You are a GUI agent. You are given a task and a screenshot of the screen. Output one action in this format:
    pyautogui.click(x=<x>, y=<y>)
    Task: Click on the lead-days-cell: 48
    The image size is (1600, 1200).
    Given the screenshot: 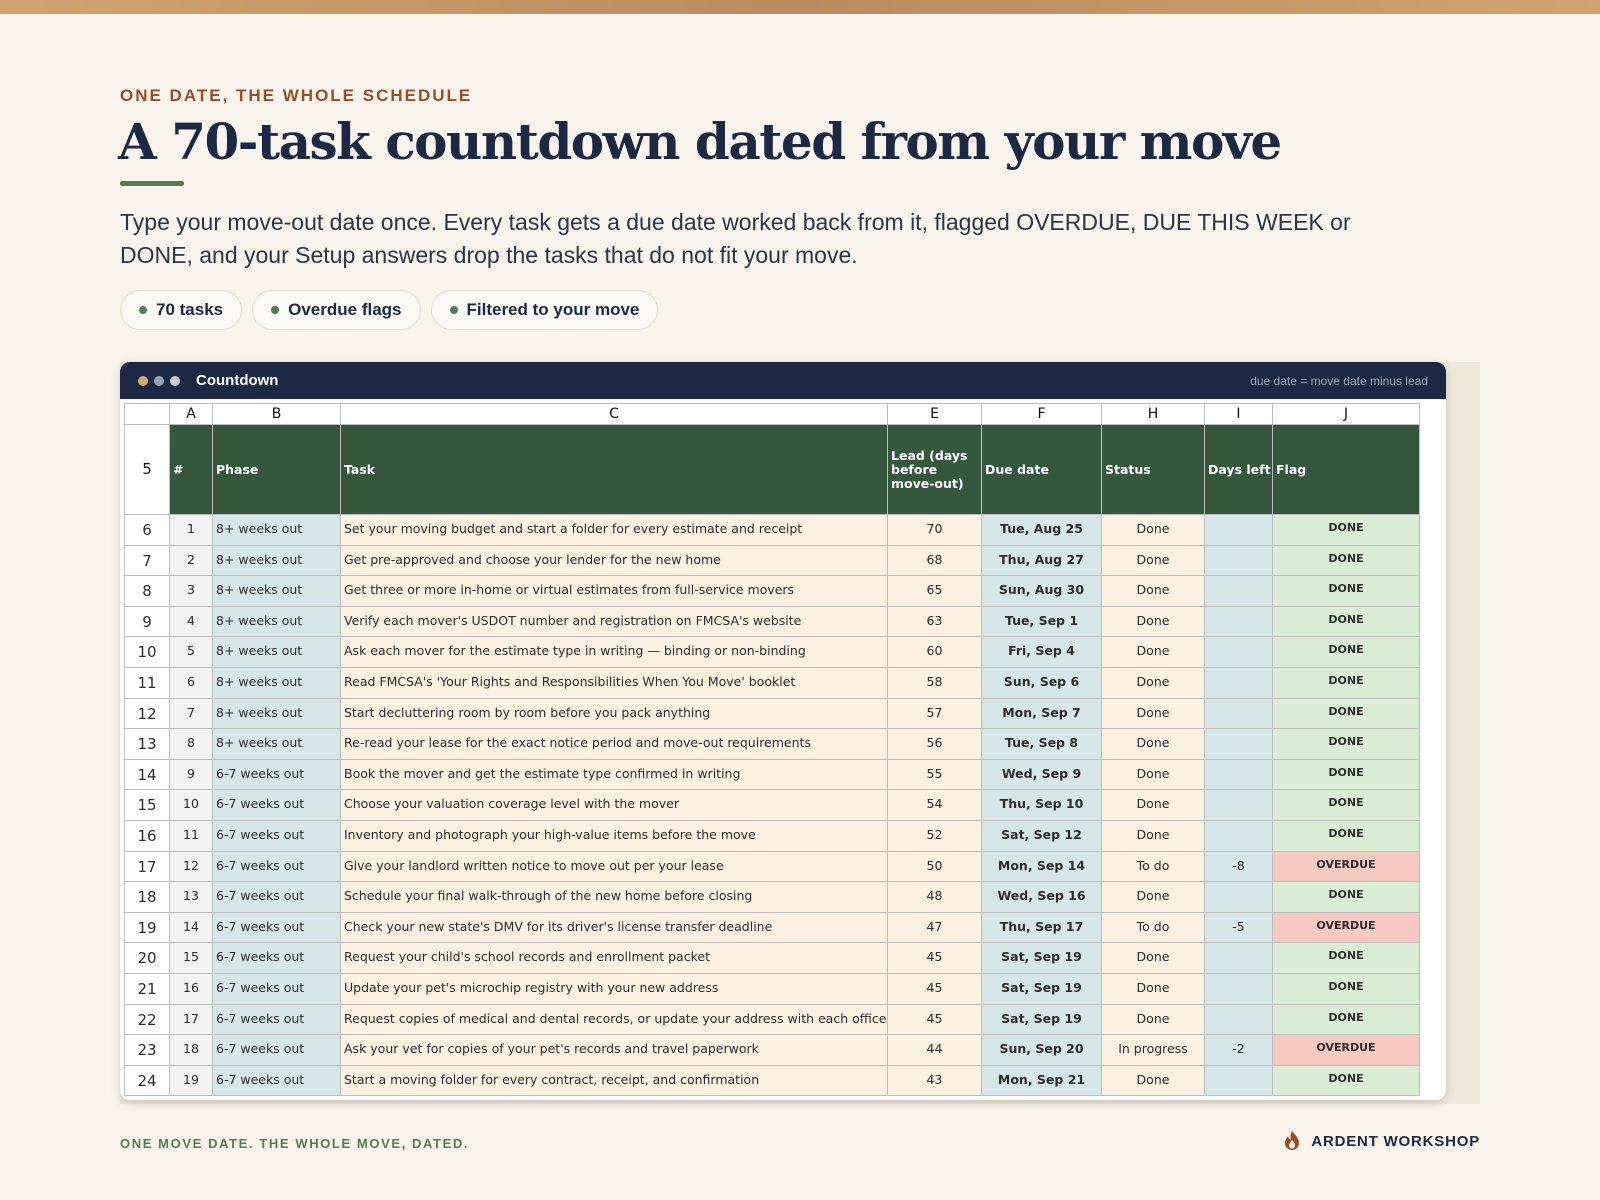 What is the action you would take?
    pyautogui.click(x=934, y=897)
    